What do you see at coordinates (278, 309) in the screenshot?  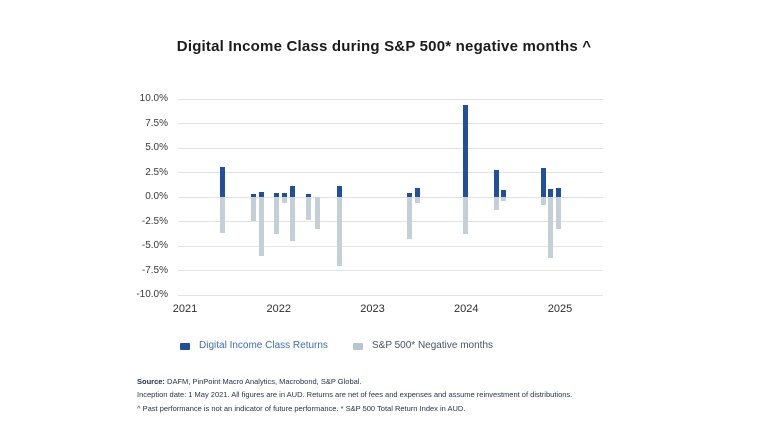 I see `x-axis-tick: 2022` at bounding box center [278, 309].